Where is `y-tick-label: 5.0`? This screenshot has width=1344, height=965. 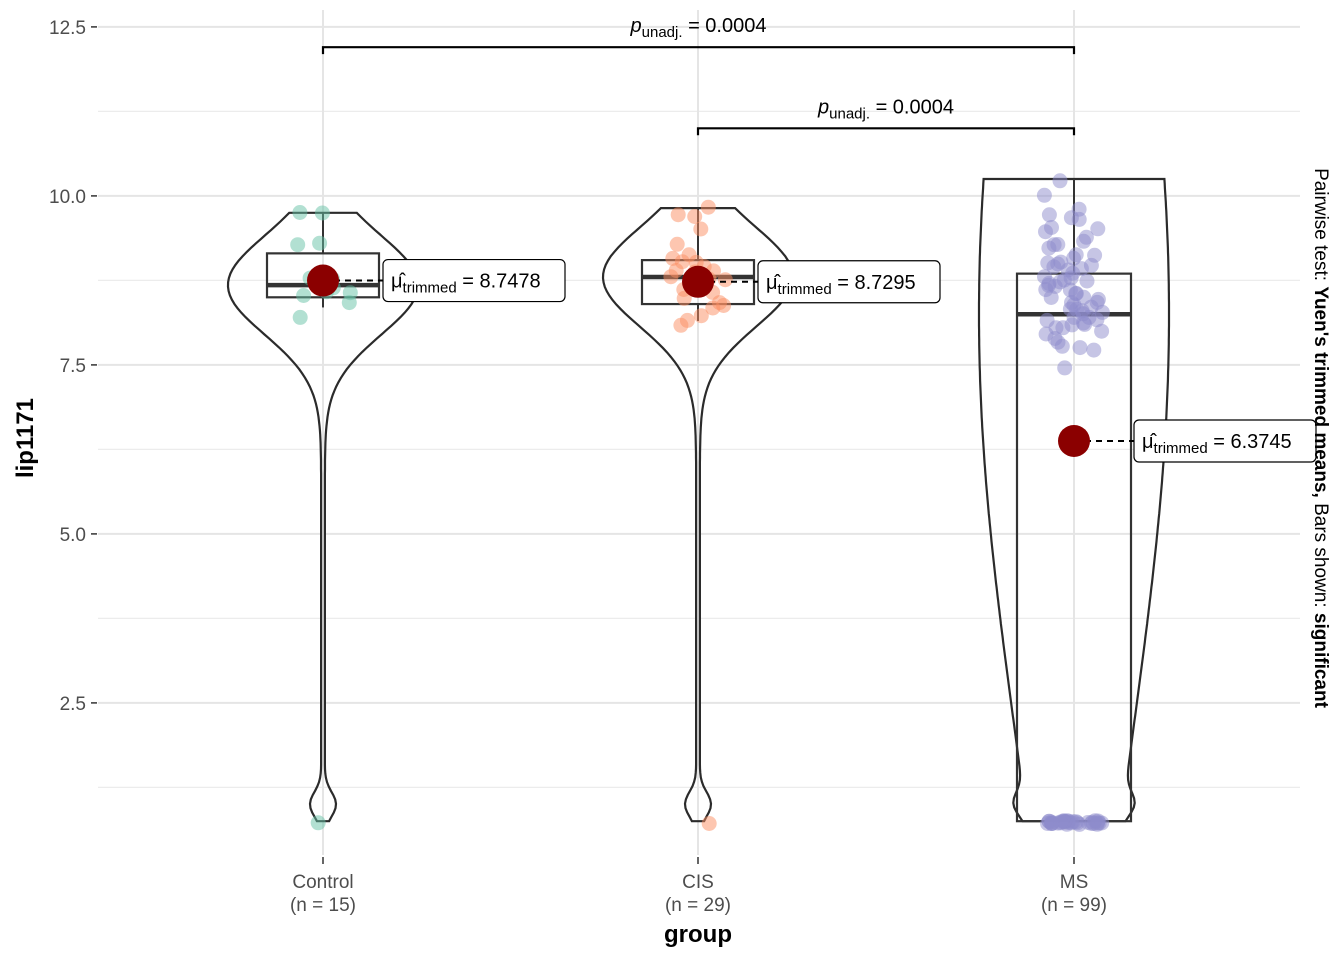
y-tick-label: 5.0 is located at coordinates (73, 535).